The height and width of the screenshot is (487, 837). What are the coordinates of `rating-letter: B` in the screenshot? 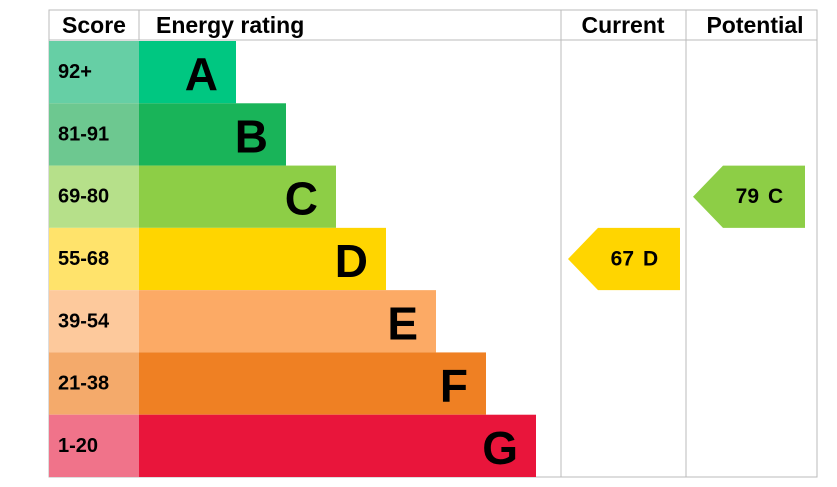 It's located at (251, 136).